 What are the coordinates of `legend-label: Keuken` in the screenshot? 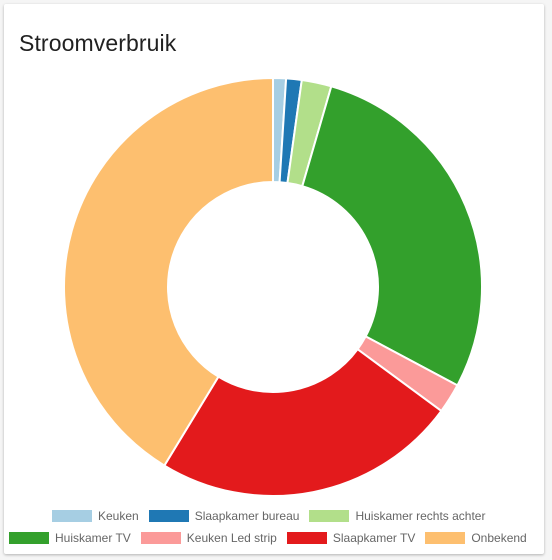 It's located at (118, 516).